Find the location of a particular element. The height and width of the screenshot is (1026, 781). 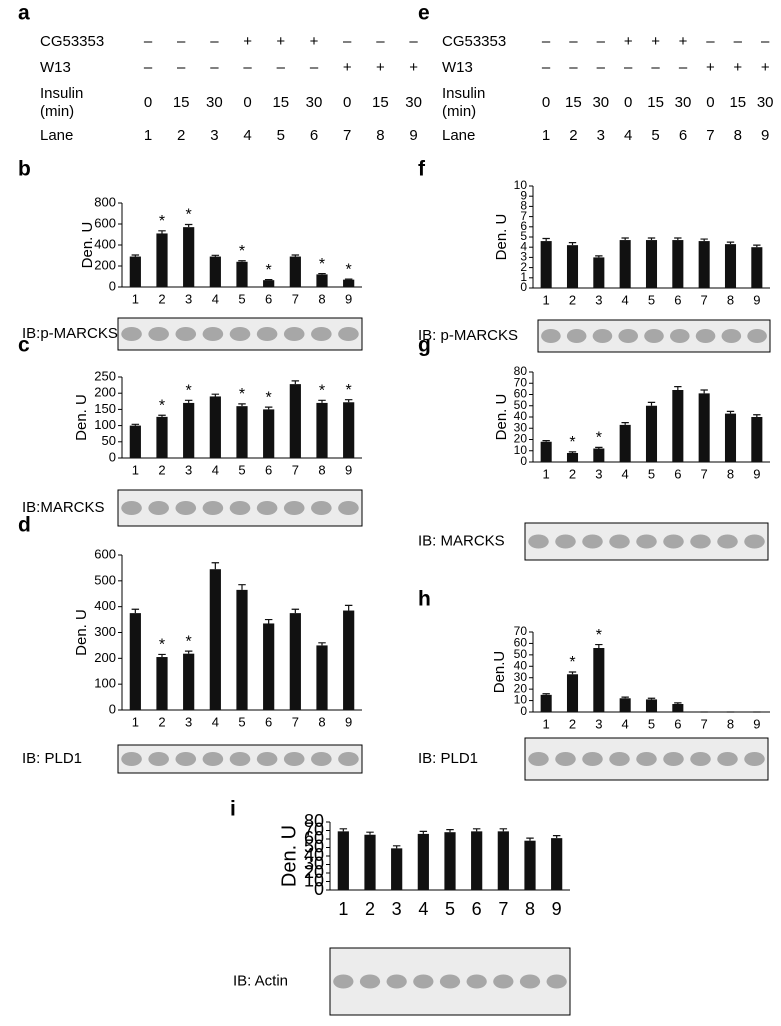

panel-label: b is located at coordinates (24, 169).